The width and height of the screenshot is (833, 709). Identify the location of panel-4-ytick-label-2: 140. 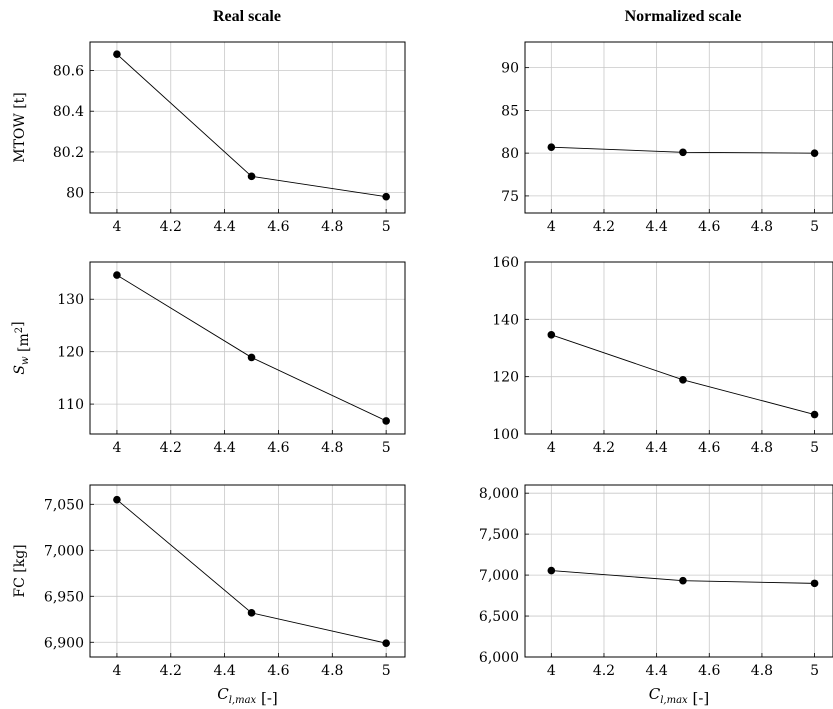
(505, 320).